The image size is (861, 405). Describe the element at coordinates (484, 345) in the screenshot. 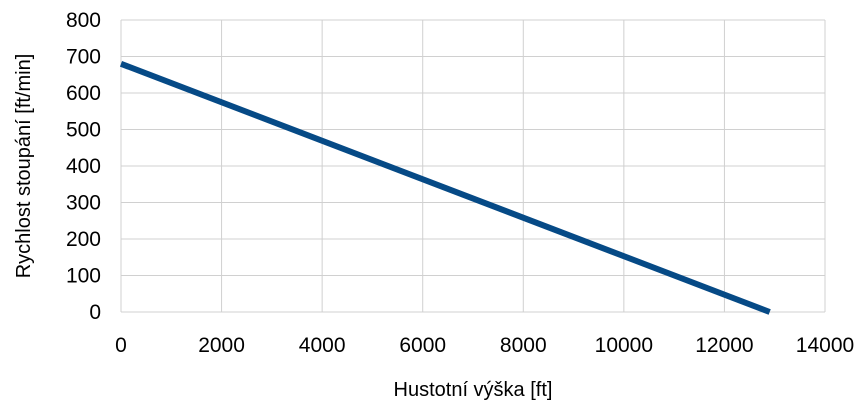

I see `x-tick-labels: 0 2000 4000 6000 8000 10000 12000 14000` at that location.